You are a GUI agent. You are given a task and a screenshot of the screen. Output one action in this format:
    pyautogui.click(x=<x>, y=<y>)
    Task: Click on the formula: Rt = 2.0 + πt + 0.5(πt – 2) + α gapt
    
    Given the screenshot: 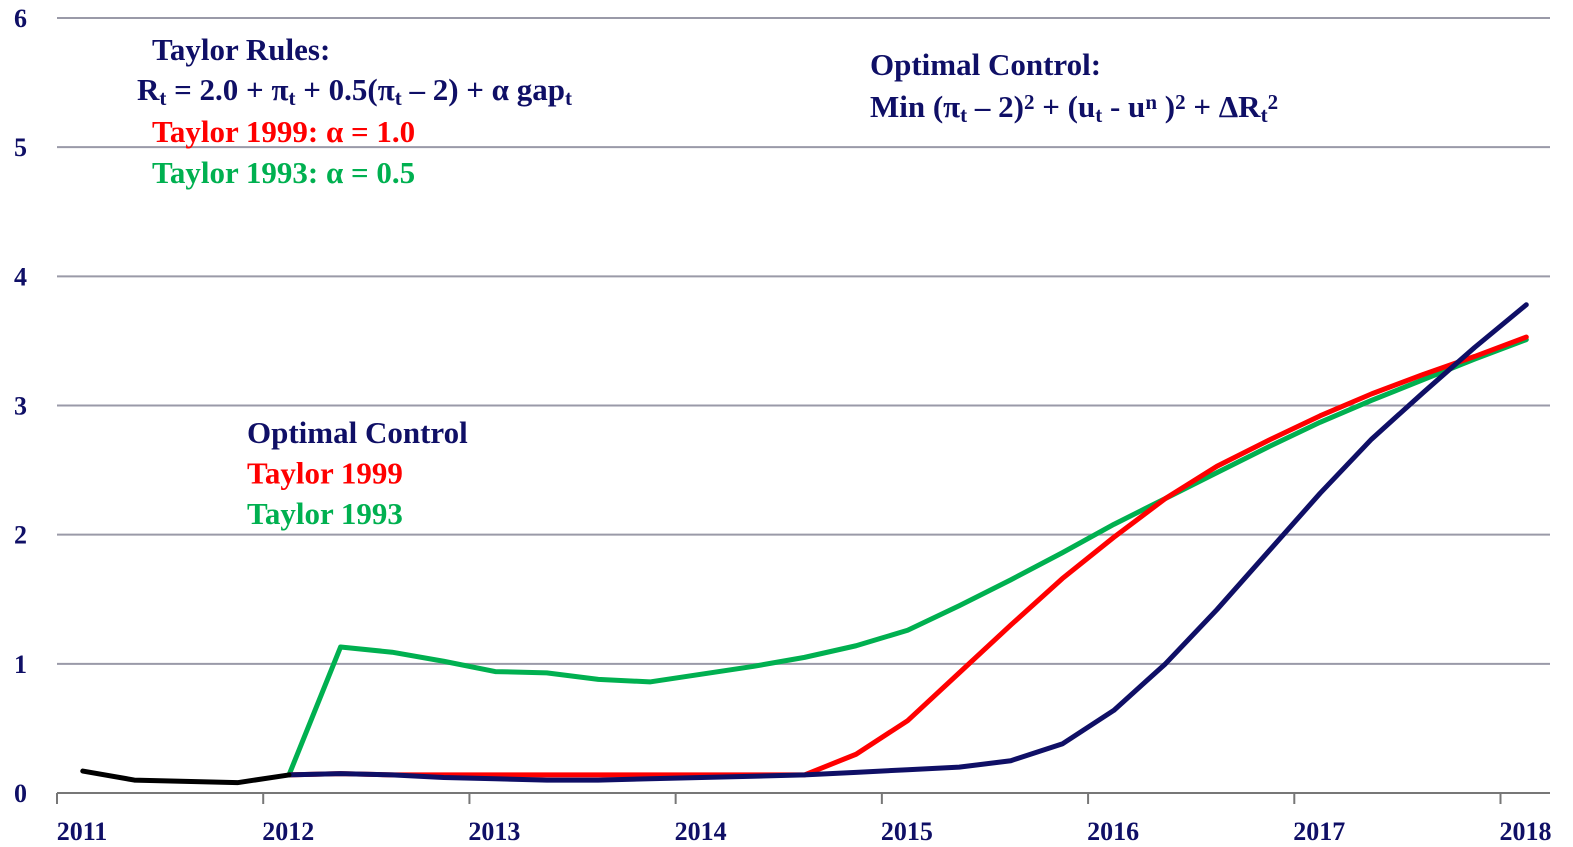 What is the action you would take?
    pyautogui.click(x=354, y=91)
    